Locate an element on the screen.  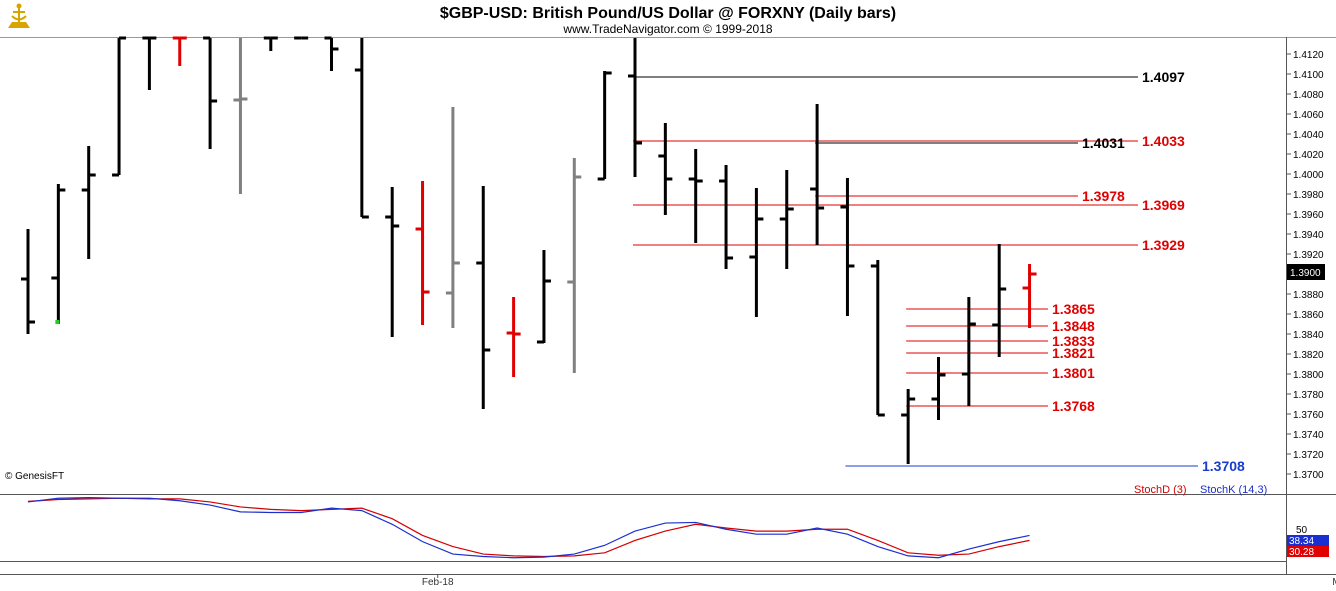
level-label-1.3865: 1.3865 is located at coordinates (1073, 309).